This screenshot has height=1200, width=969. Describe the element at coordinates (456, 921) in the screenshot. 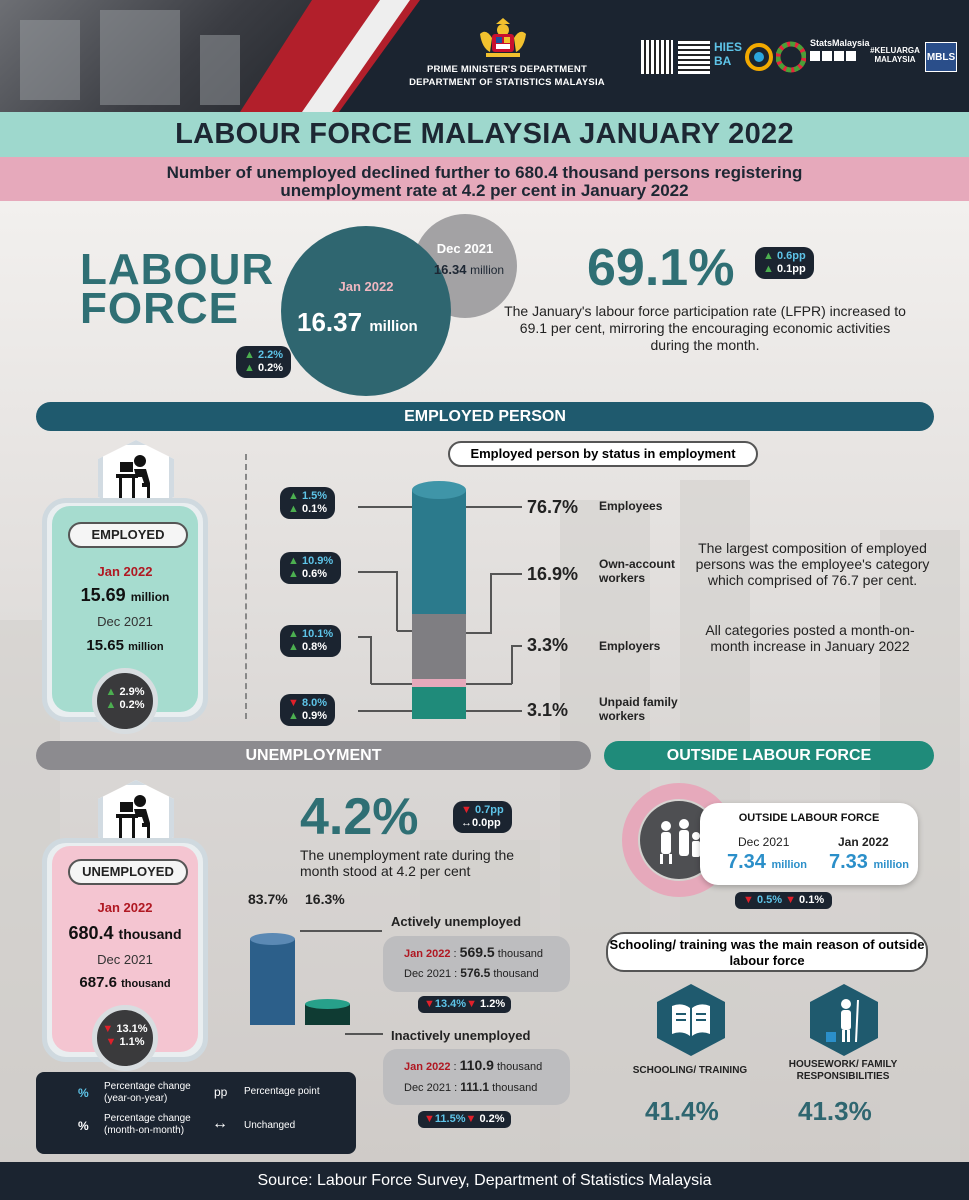

I see `actively-unemployed-label: Actively unemployed` at that location.